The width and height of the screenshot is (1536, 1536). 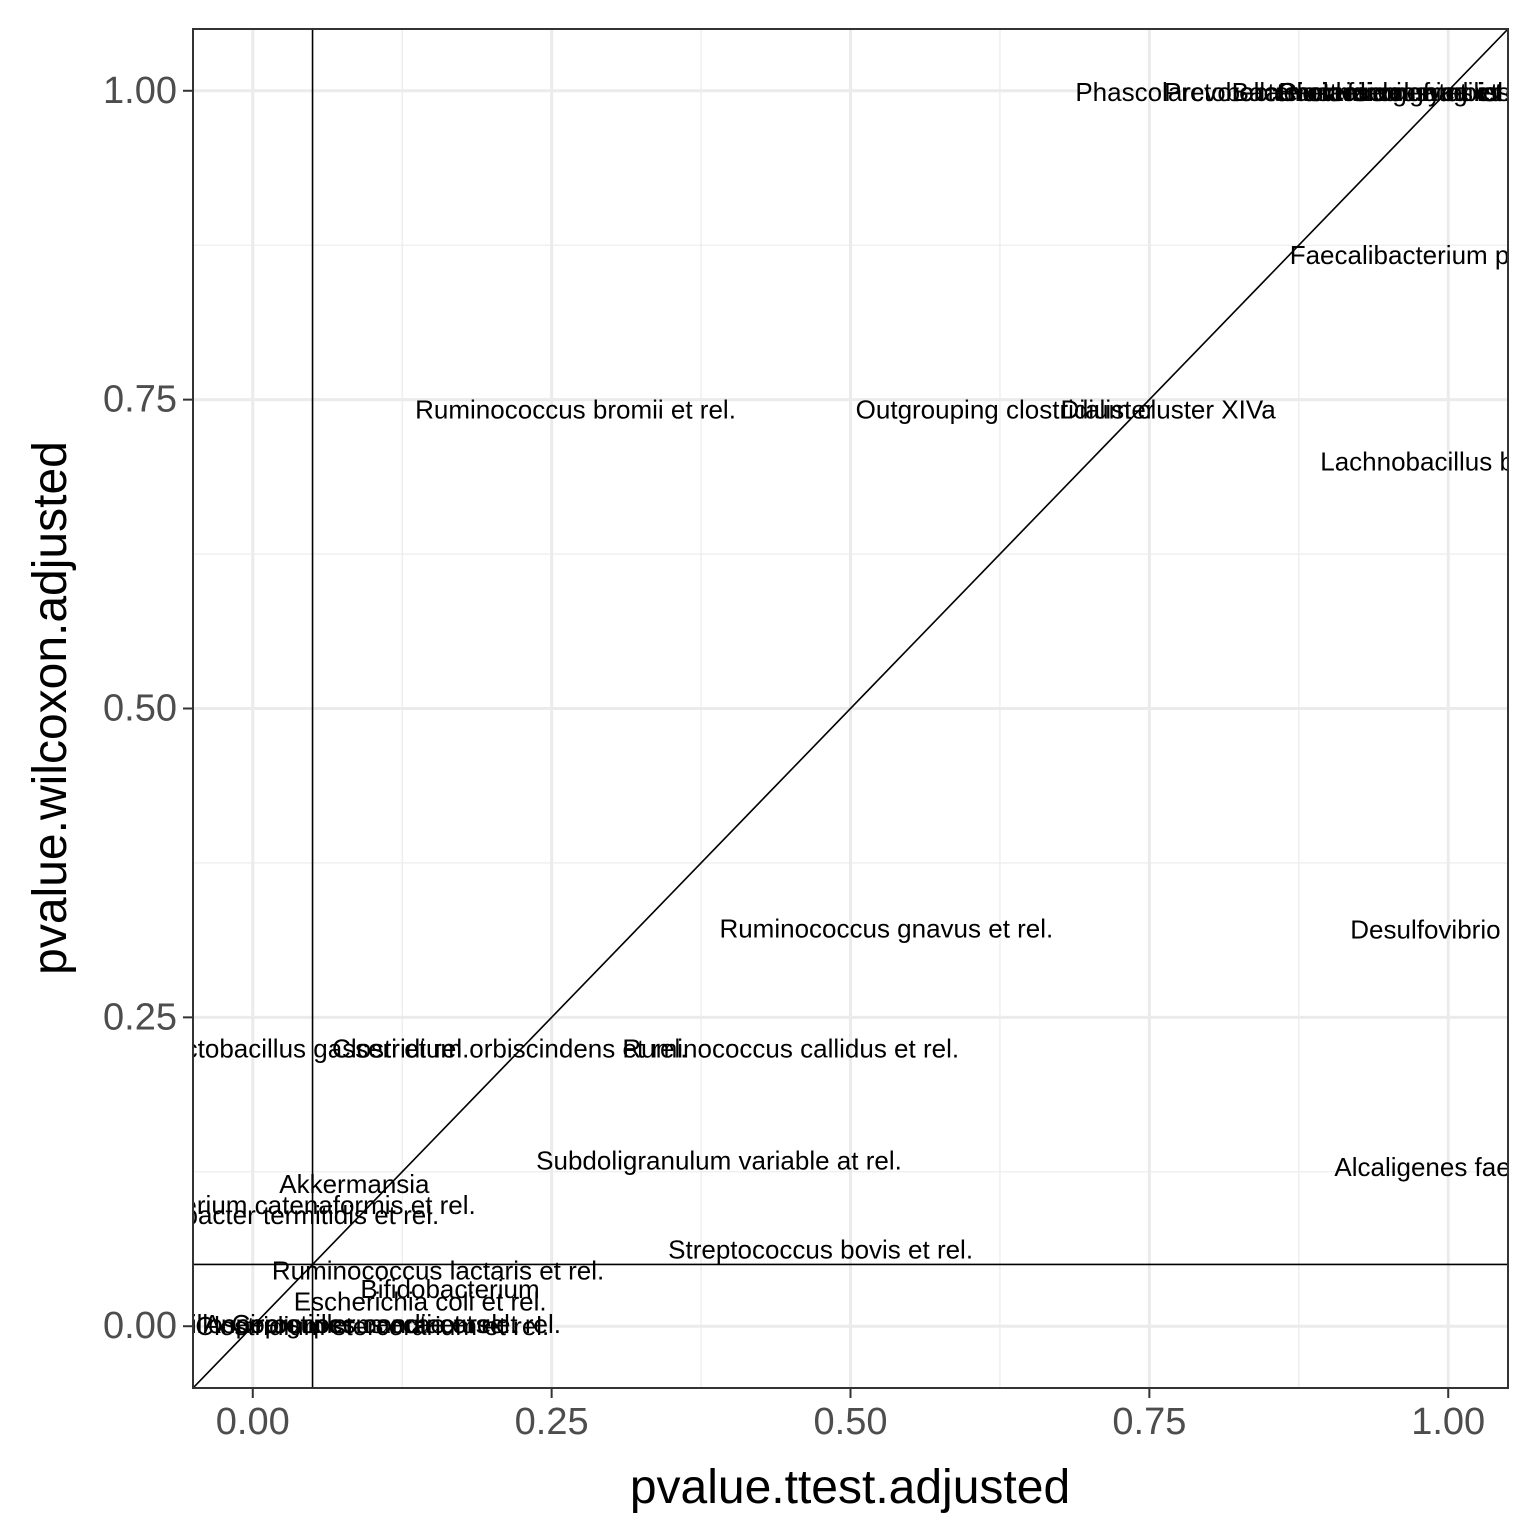 I want to click on point-label: Faecalibacterium prau, so click(x=1413, y=255).